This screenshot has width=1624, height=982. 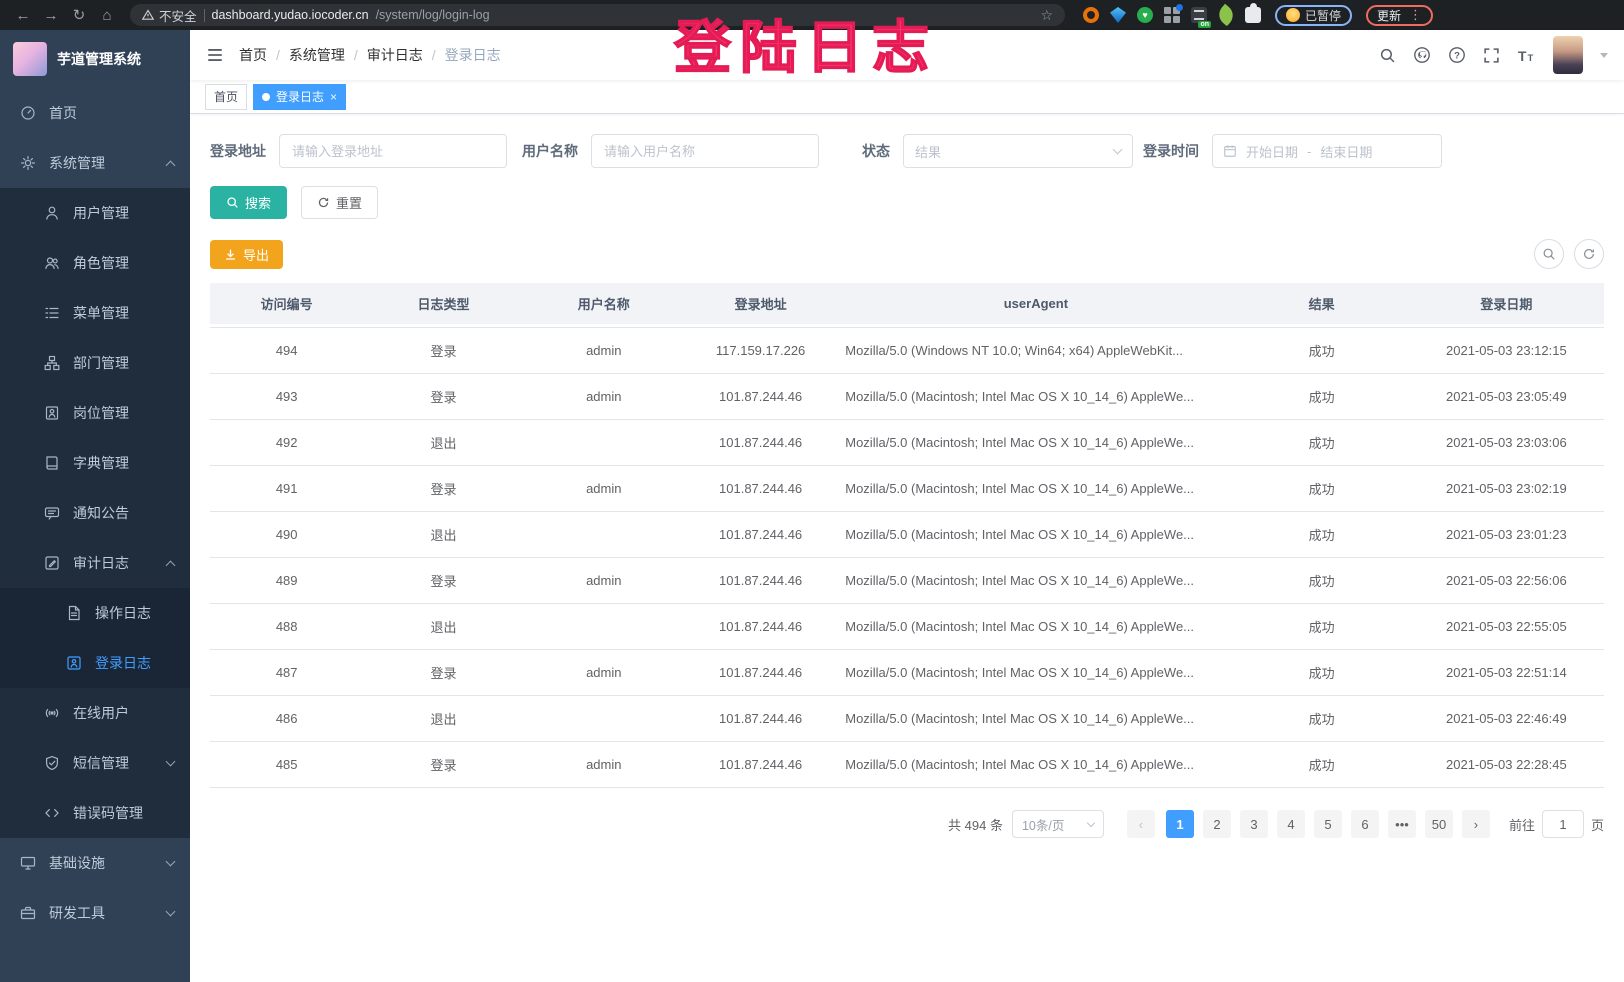 What do you see at coordinates (107, 15) in the screenshot?
I see `home-icon: ⌂` at bounding box center [107, 15].